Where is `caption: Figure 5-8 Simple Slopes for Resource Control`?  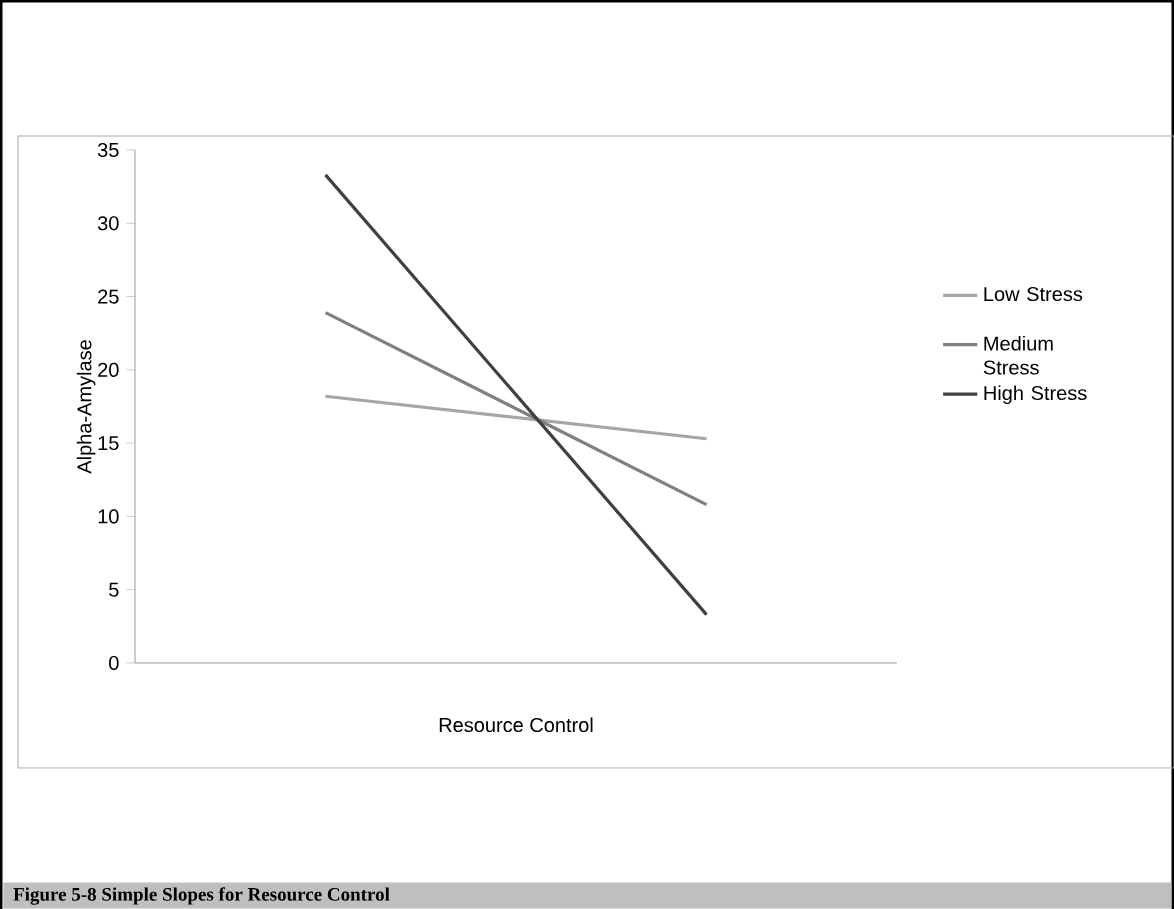 caption: Figure 5-8 Simple Slopes for Resource Control is located at coordinates (201, 896).